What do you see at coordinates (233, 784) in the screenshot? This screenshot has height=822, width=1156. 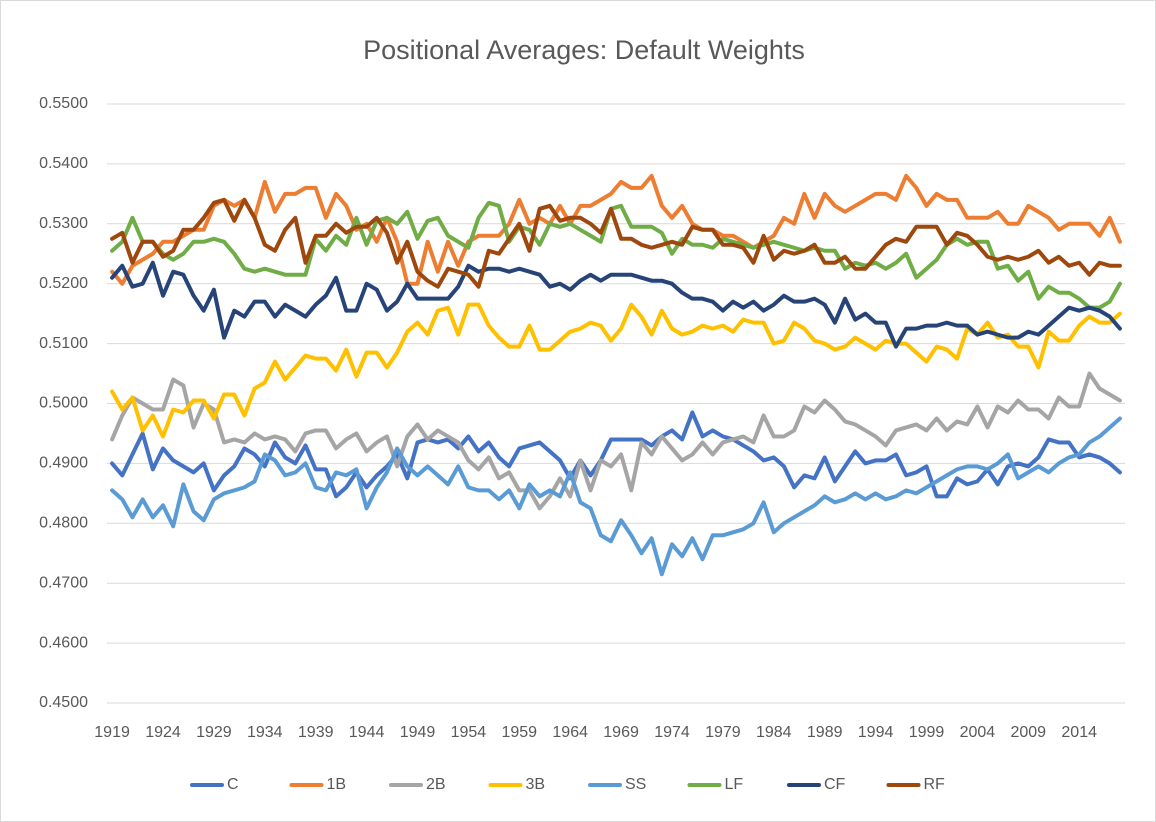 I see `legend-label: C` at bounding box center [233, 784].